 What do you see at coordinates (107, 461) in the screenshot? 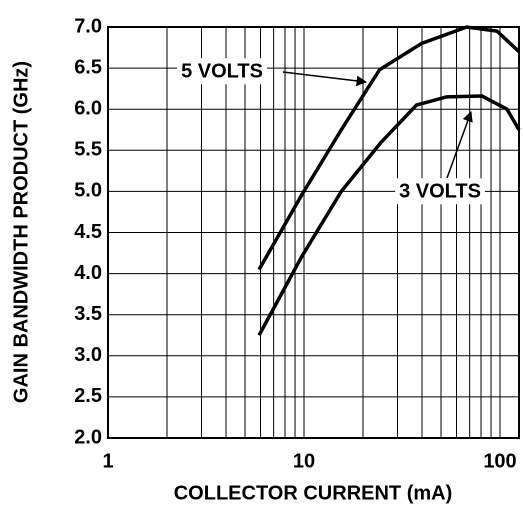
I see `x-tick-label: 1` at bounding box center [107, 461].